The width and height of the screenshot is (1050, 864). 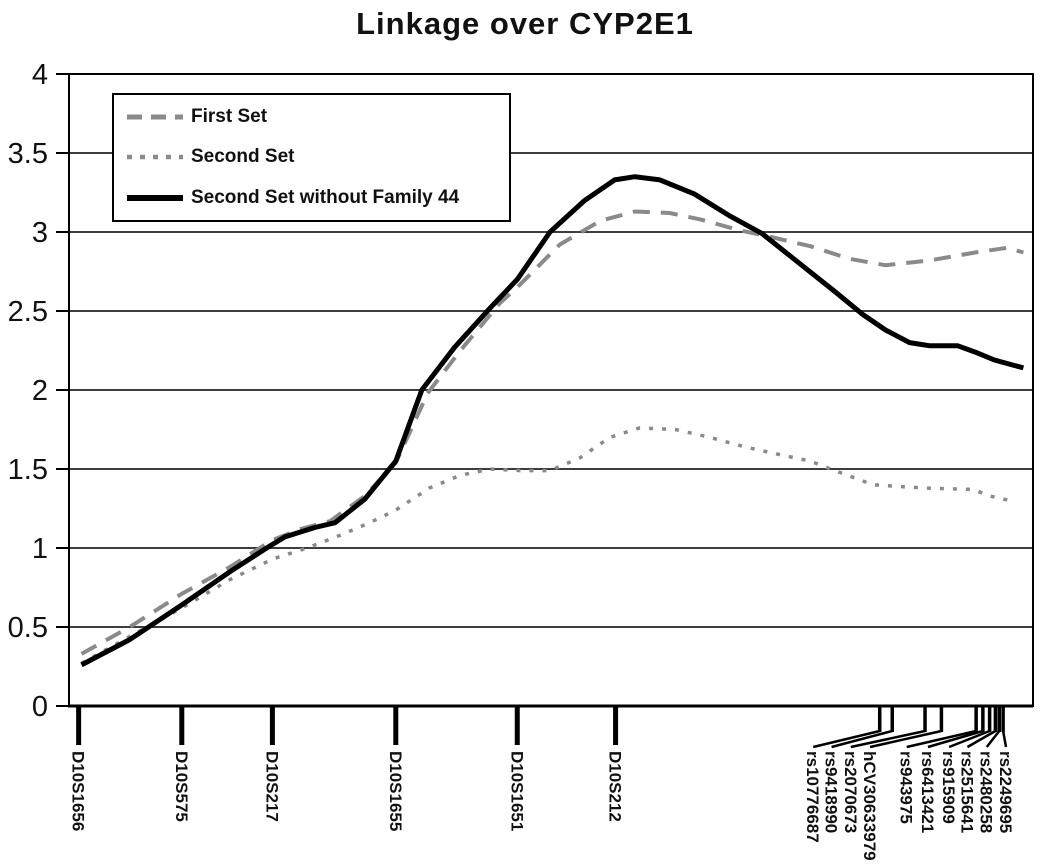 I want to click on x-axis-label: D10S217, so click(x=271, y=786).